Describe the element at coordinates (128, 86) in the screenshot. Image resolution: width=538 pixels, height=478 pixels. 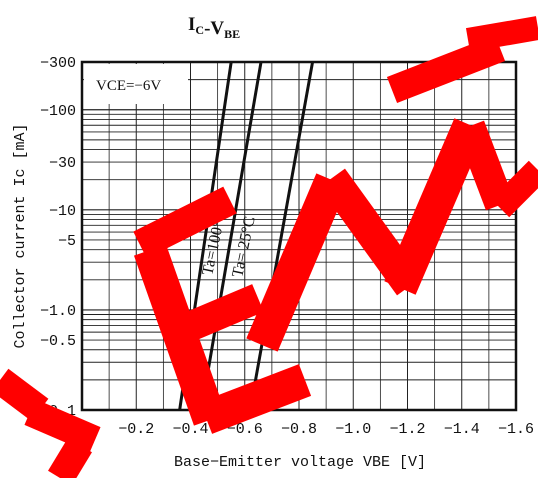
I see `condition-label: VCE=−6V` at that location.